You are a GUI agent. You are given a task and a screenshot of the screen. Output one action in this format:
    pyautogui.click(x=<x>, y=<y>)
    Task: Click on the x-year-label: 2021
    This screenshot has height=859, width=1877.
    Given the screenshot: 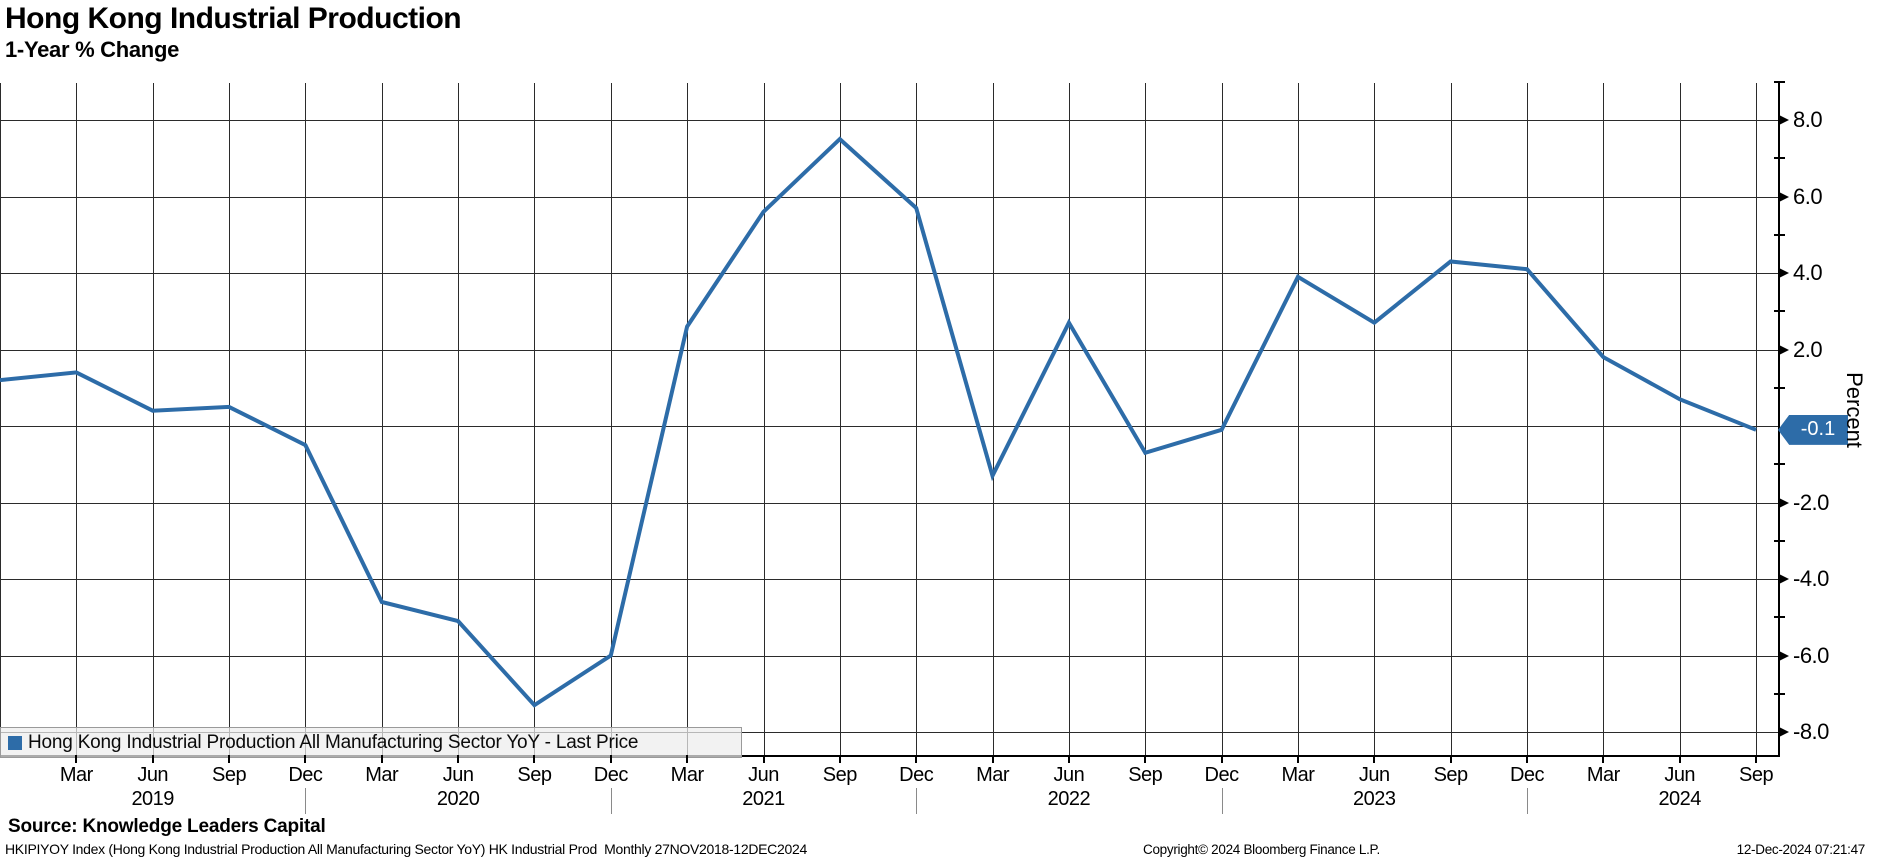 What is the action you would take?
    pyautogui.click(x=763, y=799)
    